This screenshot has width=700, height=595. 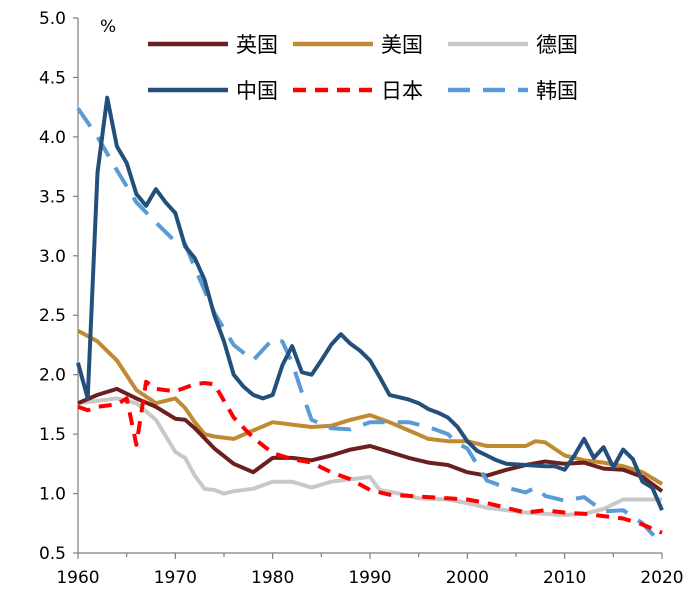 I want to click on legend-label-2: 美国, so click(x=402, y=45).